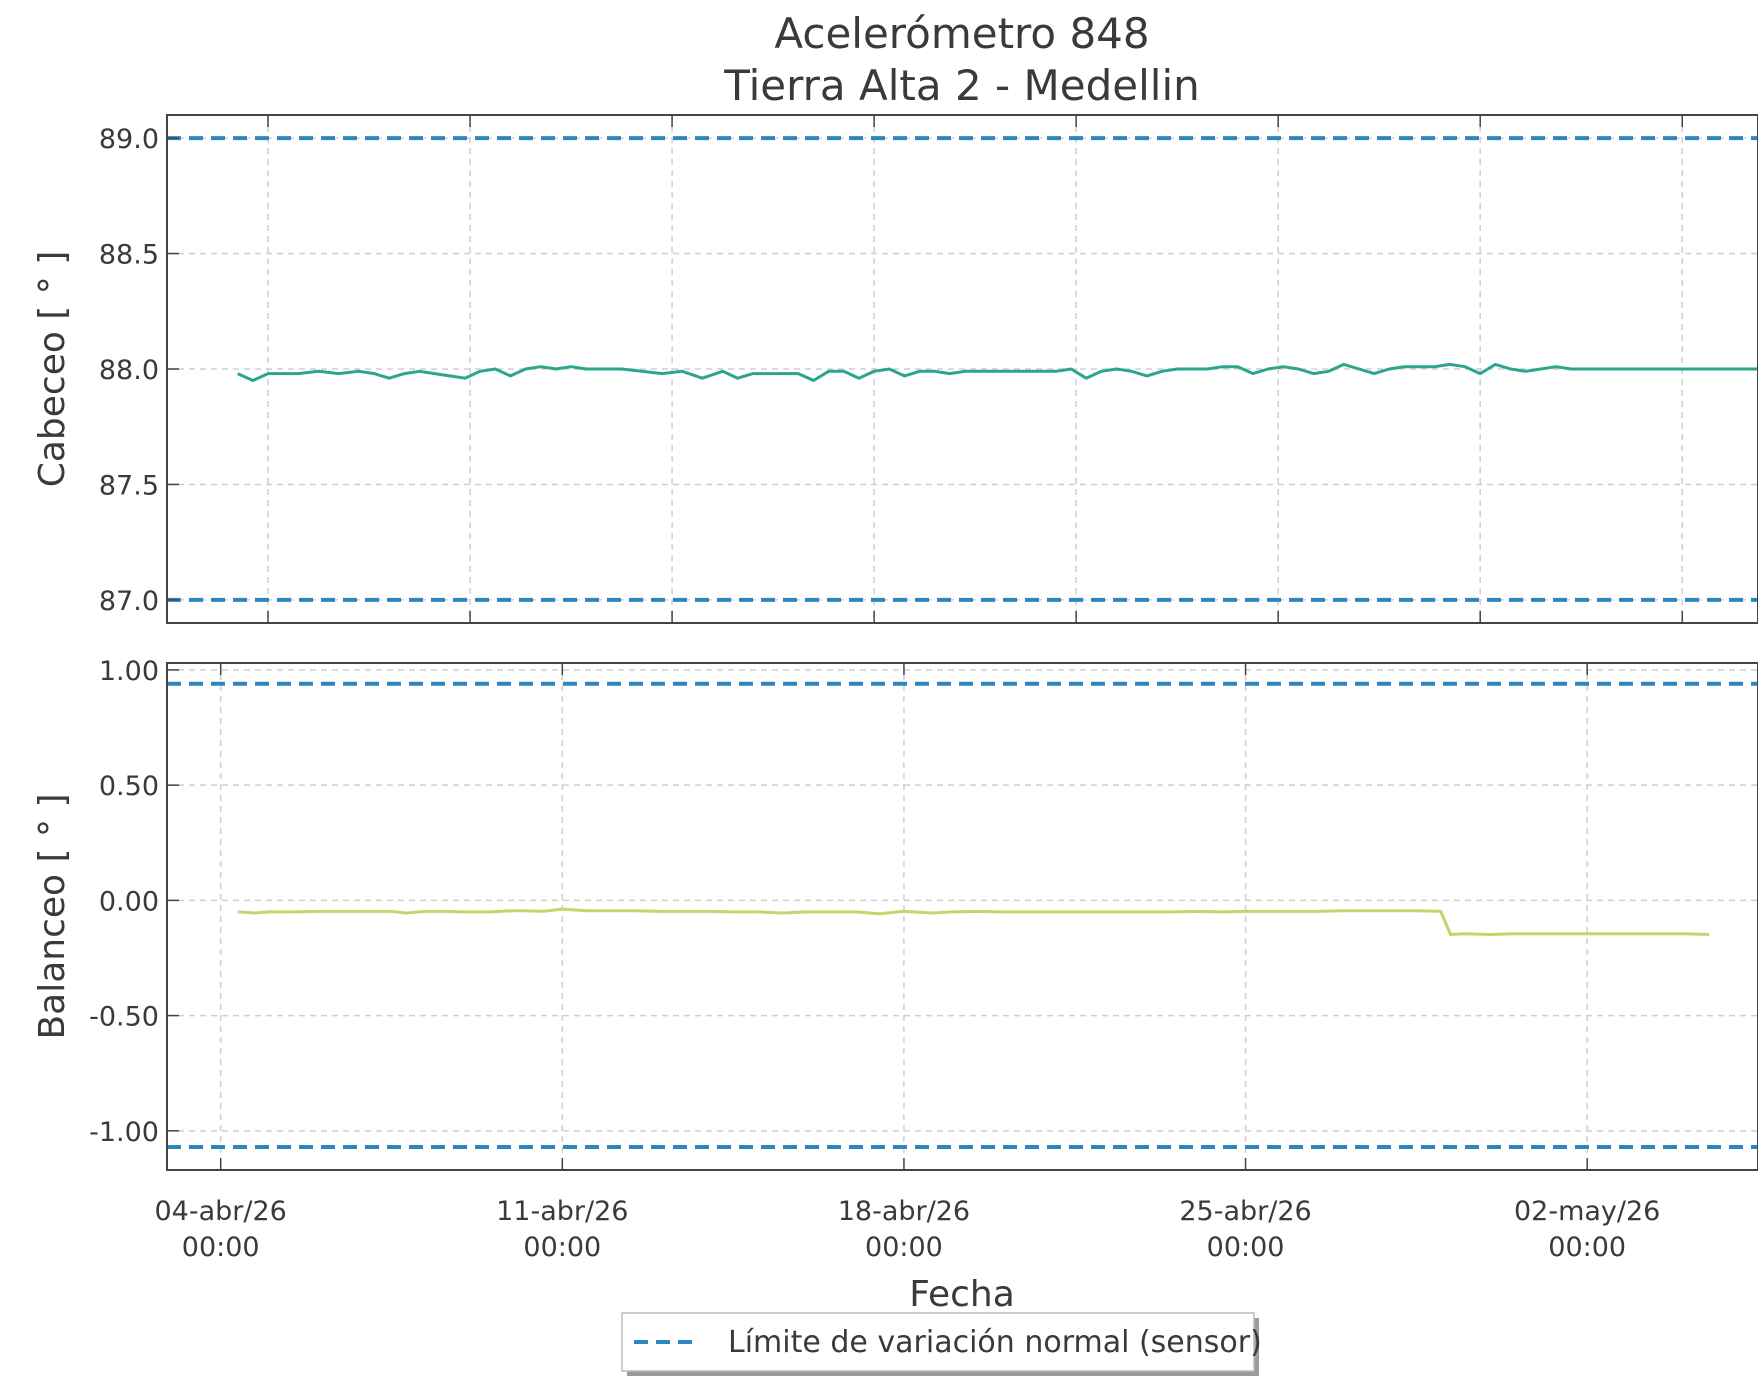  I want to click on chart-title-line2: Tierra Alta 2 - Medellin, so click(961, 85).